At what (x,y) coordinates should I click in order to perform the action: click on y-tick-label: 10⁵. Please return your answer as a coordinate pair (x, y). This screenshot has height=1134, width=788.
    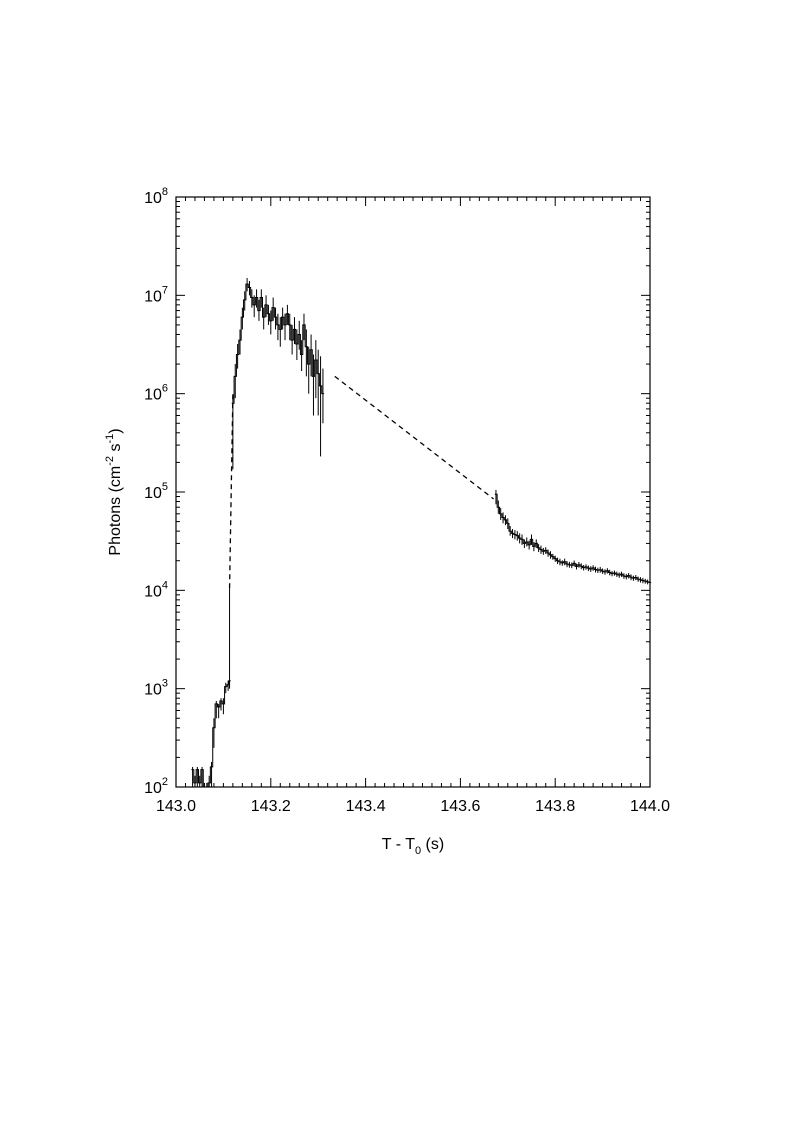
    Looking at the image, I should click on (156, 491).